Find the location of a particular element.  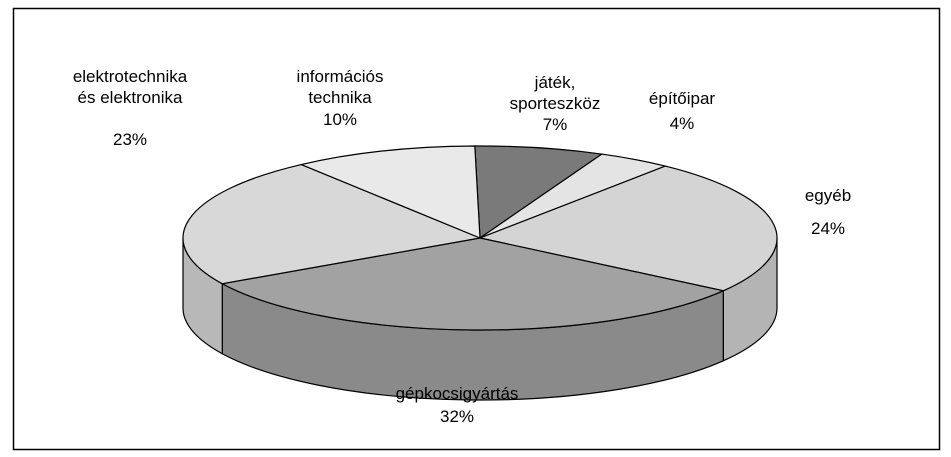

slice-label: gépkocsigyártás is located at coordinates (457, 393).